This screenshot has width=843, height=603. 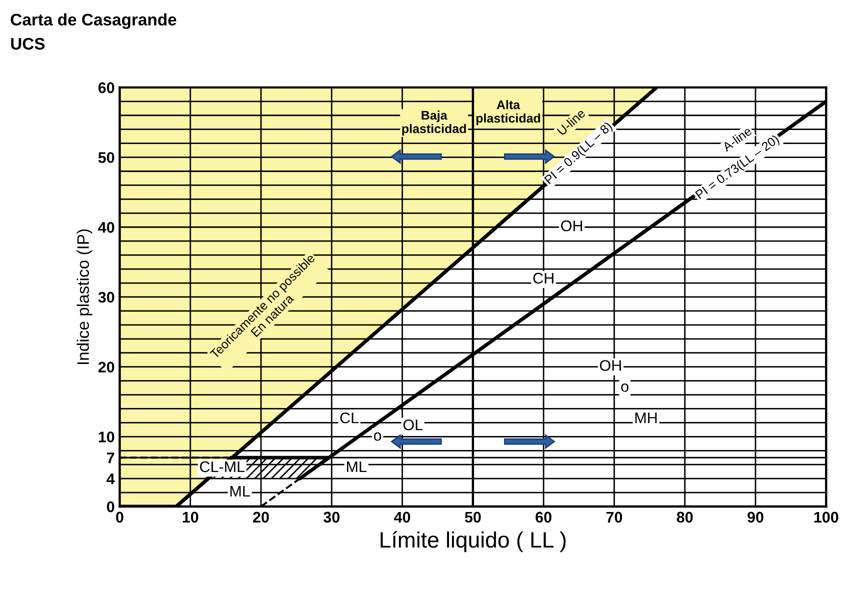 What do you see at coordinates (472, 517) in the screenshot?
I see `x-tick-label: 50` at bounding box center [472, 517].